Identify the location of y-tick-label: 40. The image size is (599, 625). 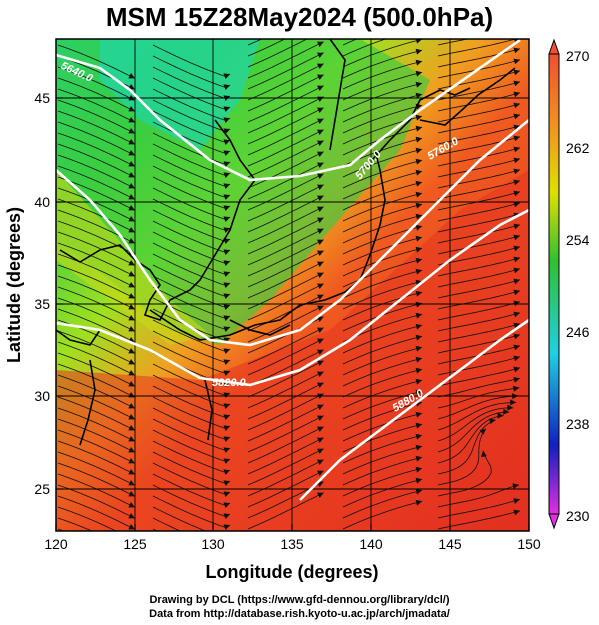
(42, 202).